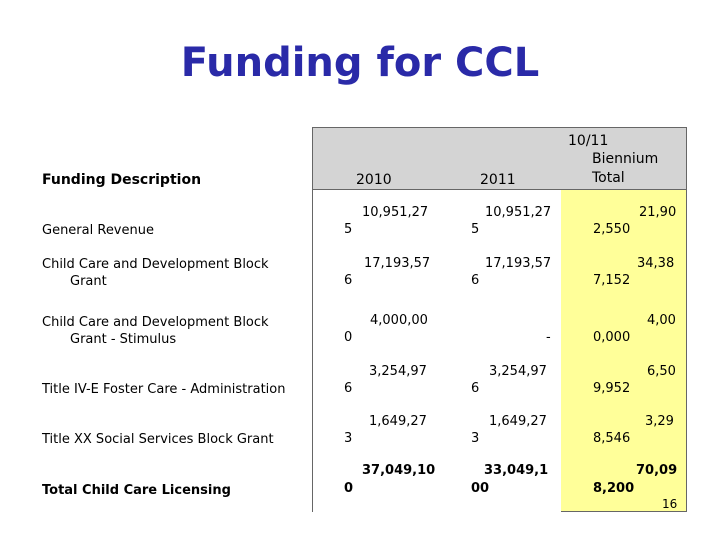  Describe the element at coordinates (155, 273) in the screenshot. I see `table-row-label: Child Care and Development Block Grant` at that location.